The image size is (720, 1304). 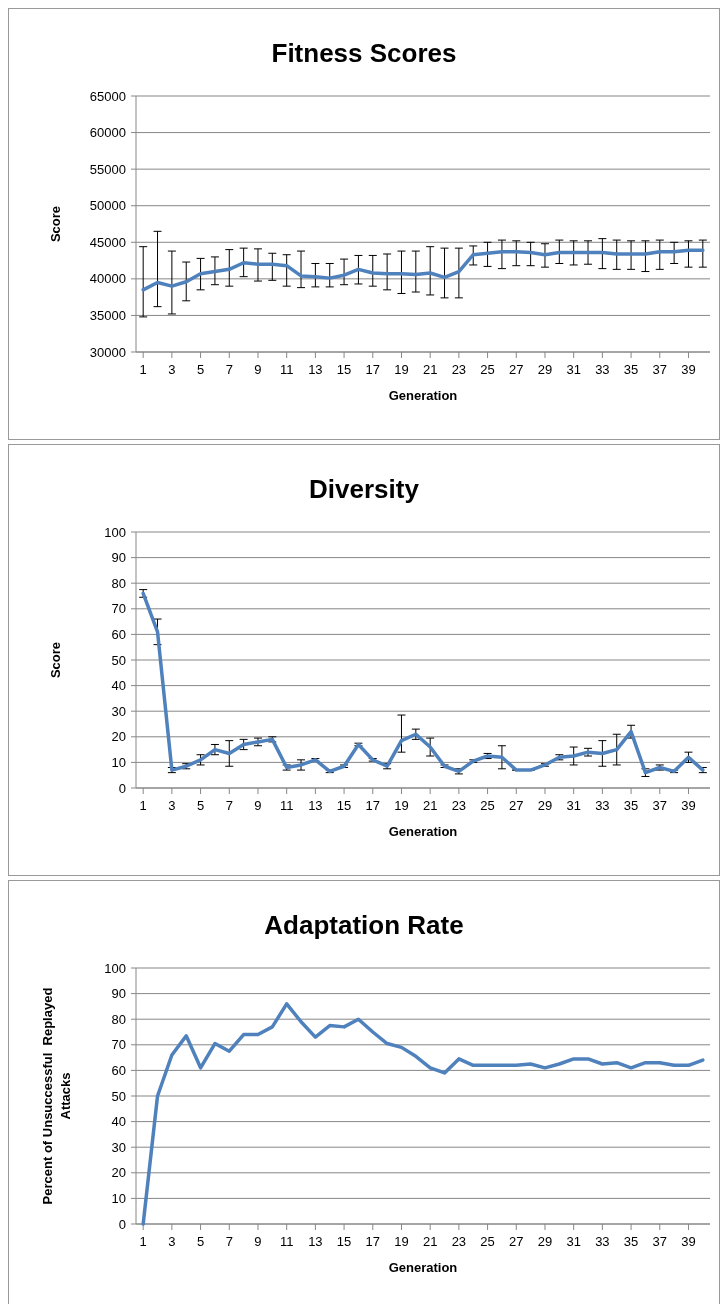 I want to click on y-tick-label: 60000, so click(x=107, y=133).